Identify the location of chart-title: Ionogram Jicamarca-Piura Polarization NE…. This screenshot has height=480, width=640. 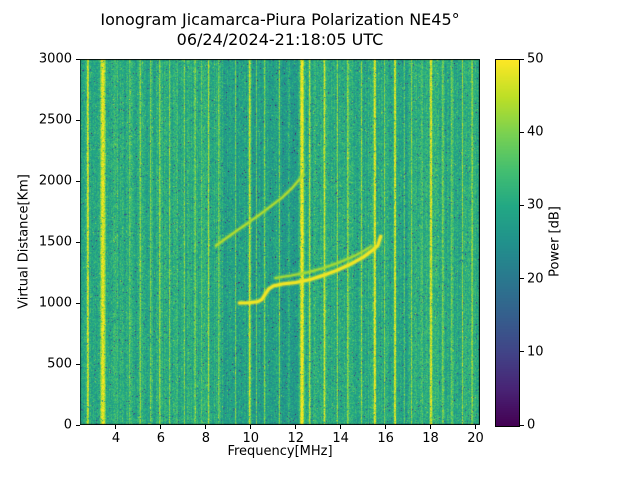
(280, 30).